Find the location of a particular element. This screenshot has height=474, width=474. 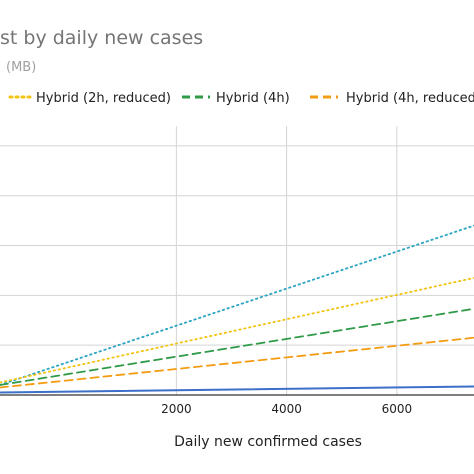

x-axis-label: Daily new confirmed cases is located at coordinates (268, 442).